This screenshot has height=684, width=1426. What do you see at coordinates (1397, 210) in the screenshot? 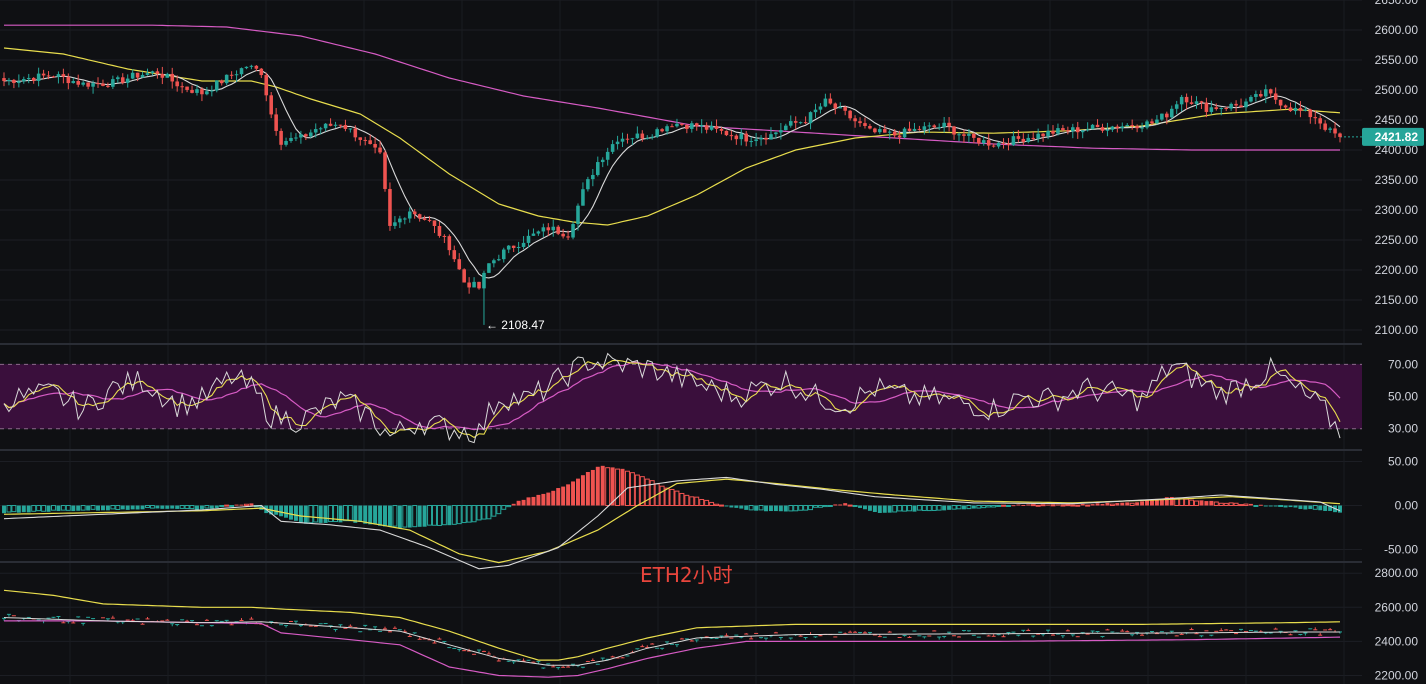
I see `axis-tick-label: 2300.00` at bounding box center [1397, 210].